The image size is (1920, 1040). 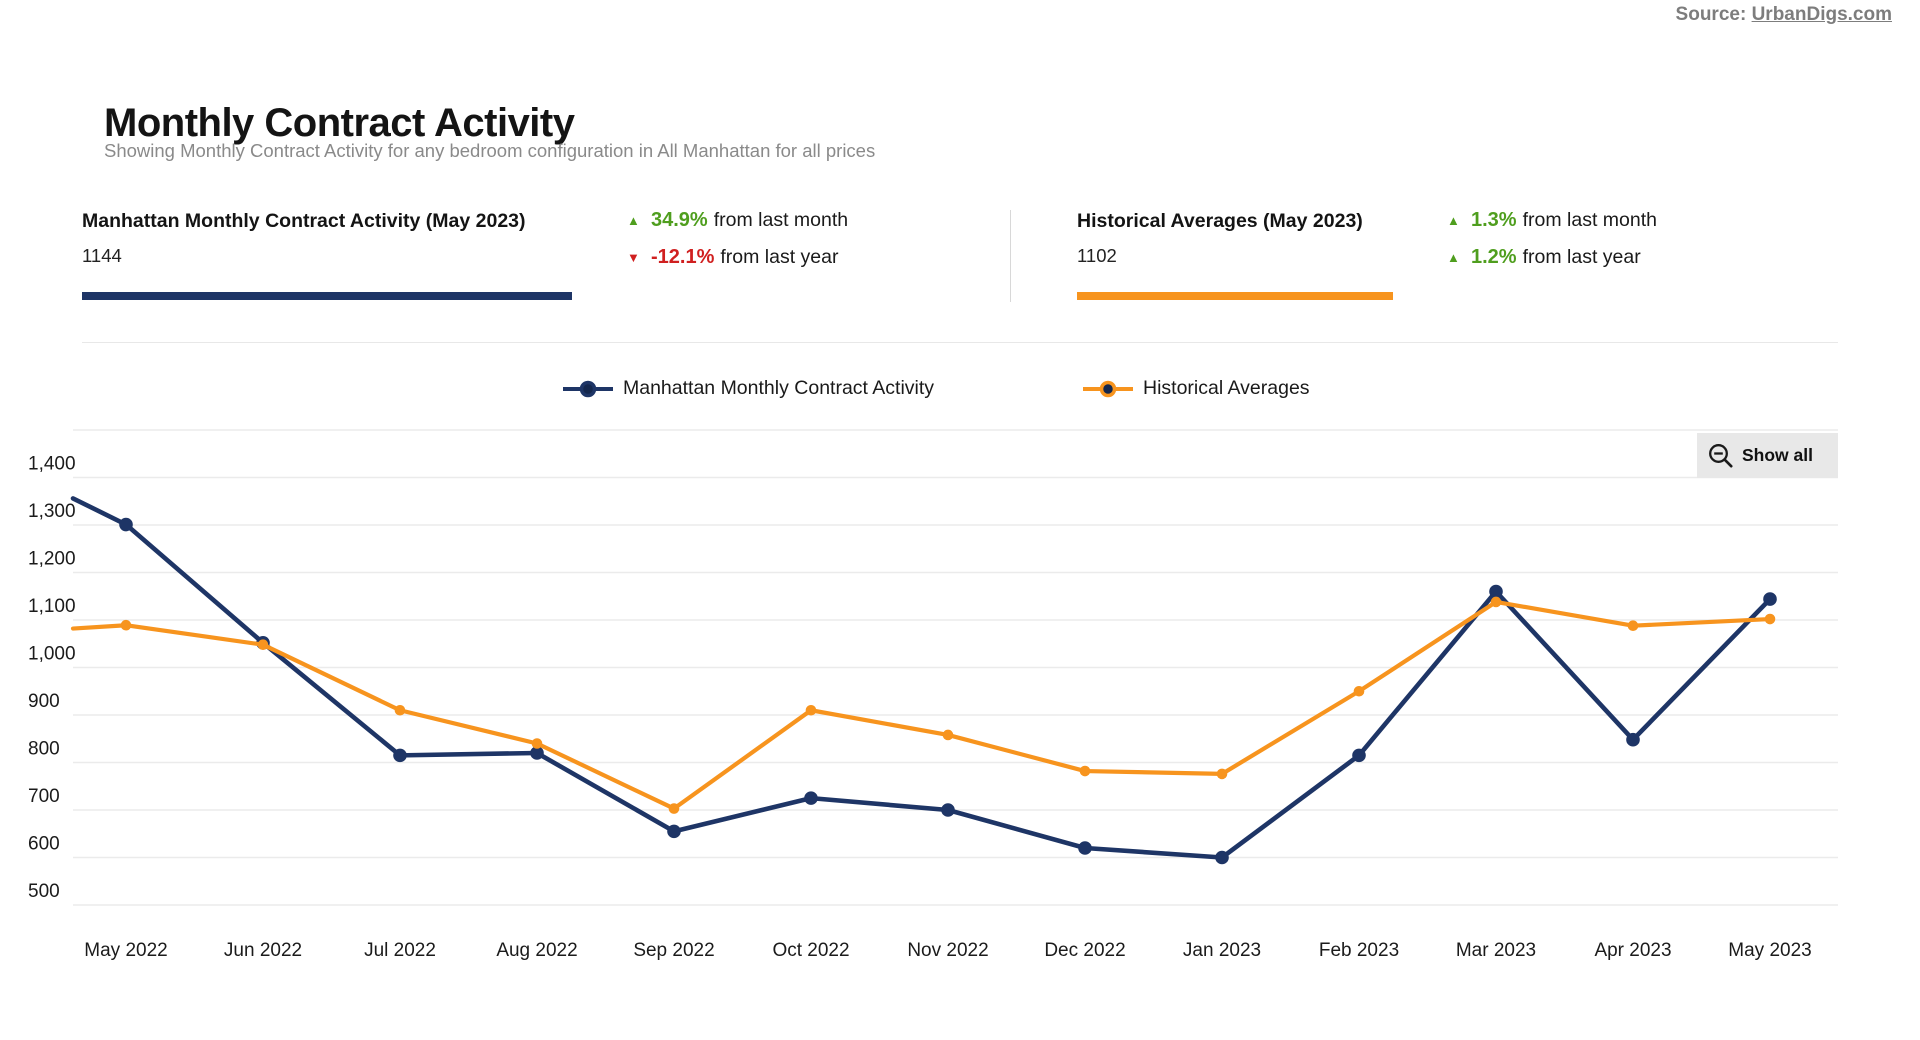 I want to click on legend-item-historical: Historical Averages, so click(x=1196, y=388).